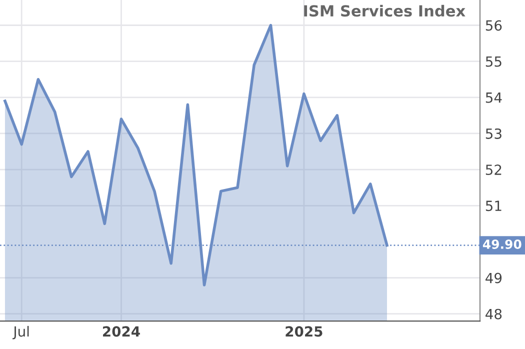 The height and width of the screenshot is (349, 525). What do you see at coordinates (494, 61) in the screenshot?
I see `y-tick-label: 55` at bounding box center [494, 61].